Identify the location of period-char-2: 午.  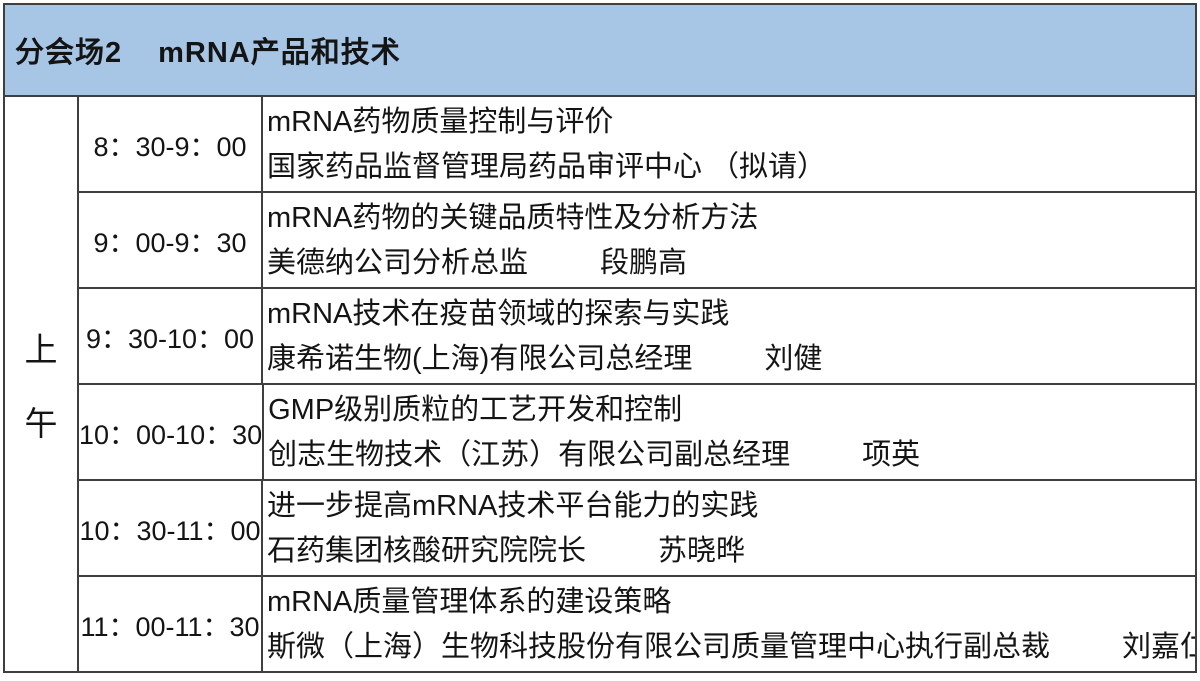
(41, 423).